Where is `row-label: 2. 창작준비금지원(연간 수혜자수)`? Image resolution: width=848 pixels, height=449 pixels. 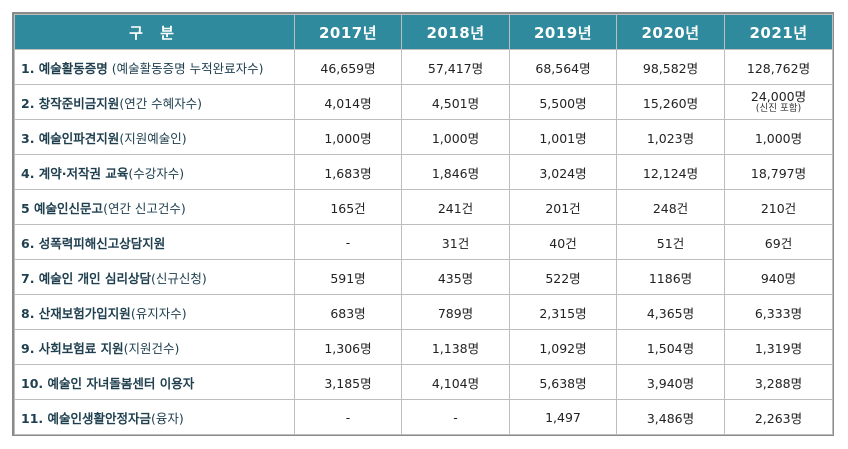 row-label: 2. 창작준비금지원(연간 수혜자수) is located at coordinates (154, 102).